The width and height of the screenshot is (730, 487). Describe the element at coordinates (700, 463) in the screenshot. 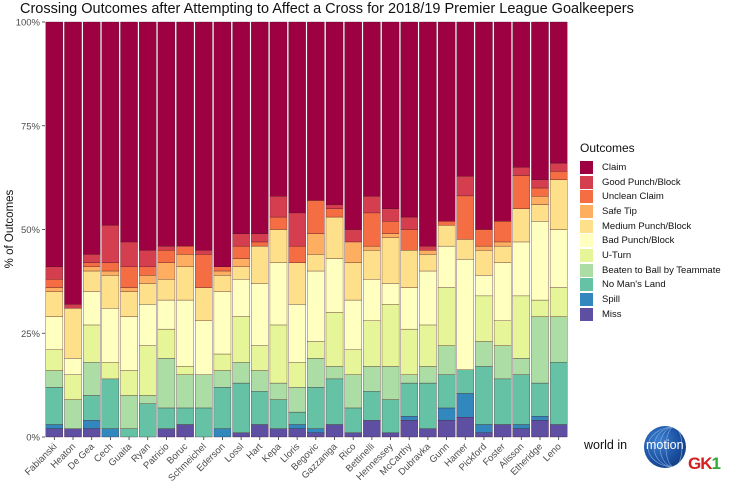

I see `gk-text: GK` at that location.